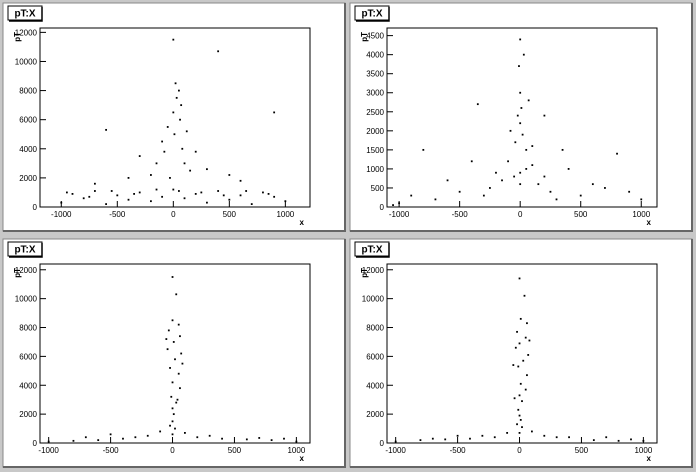 This screenshot has width=696, height=472. I want to click on y-tick-label: 10000, so click(26, 299).